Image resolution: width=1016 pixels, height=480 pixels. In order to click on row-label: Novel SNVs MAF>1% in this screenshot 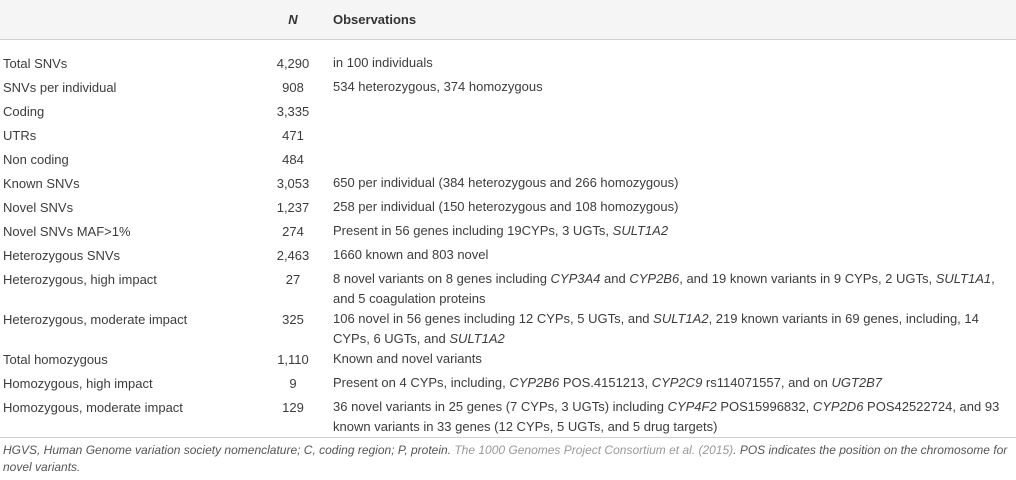, I will do `click(67, 231)`.